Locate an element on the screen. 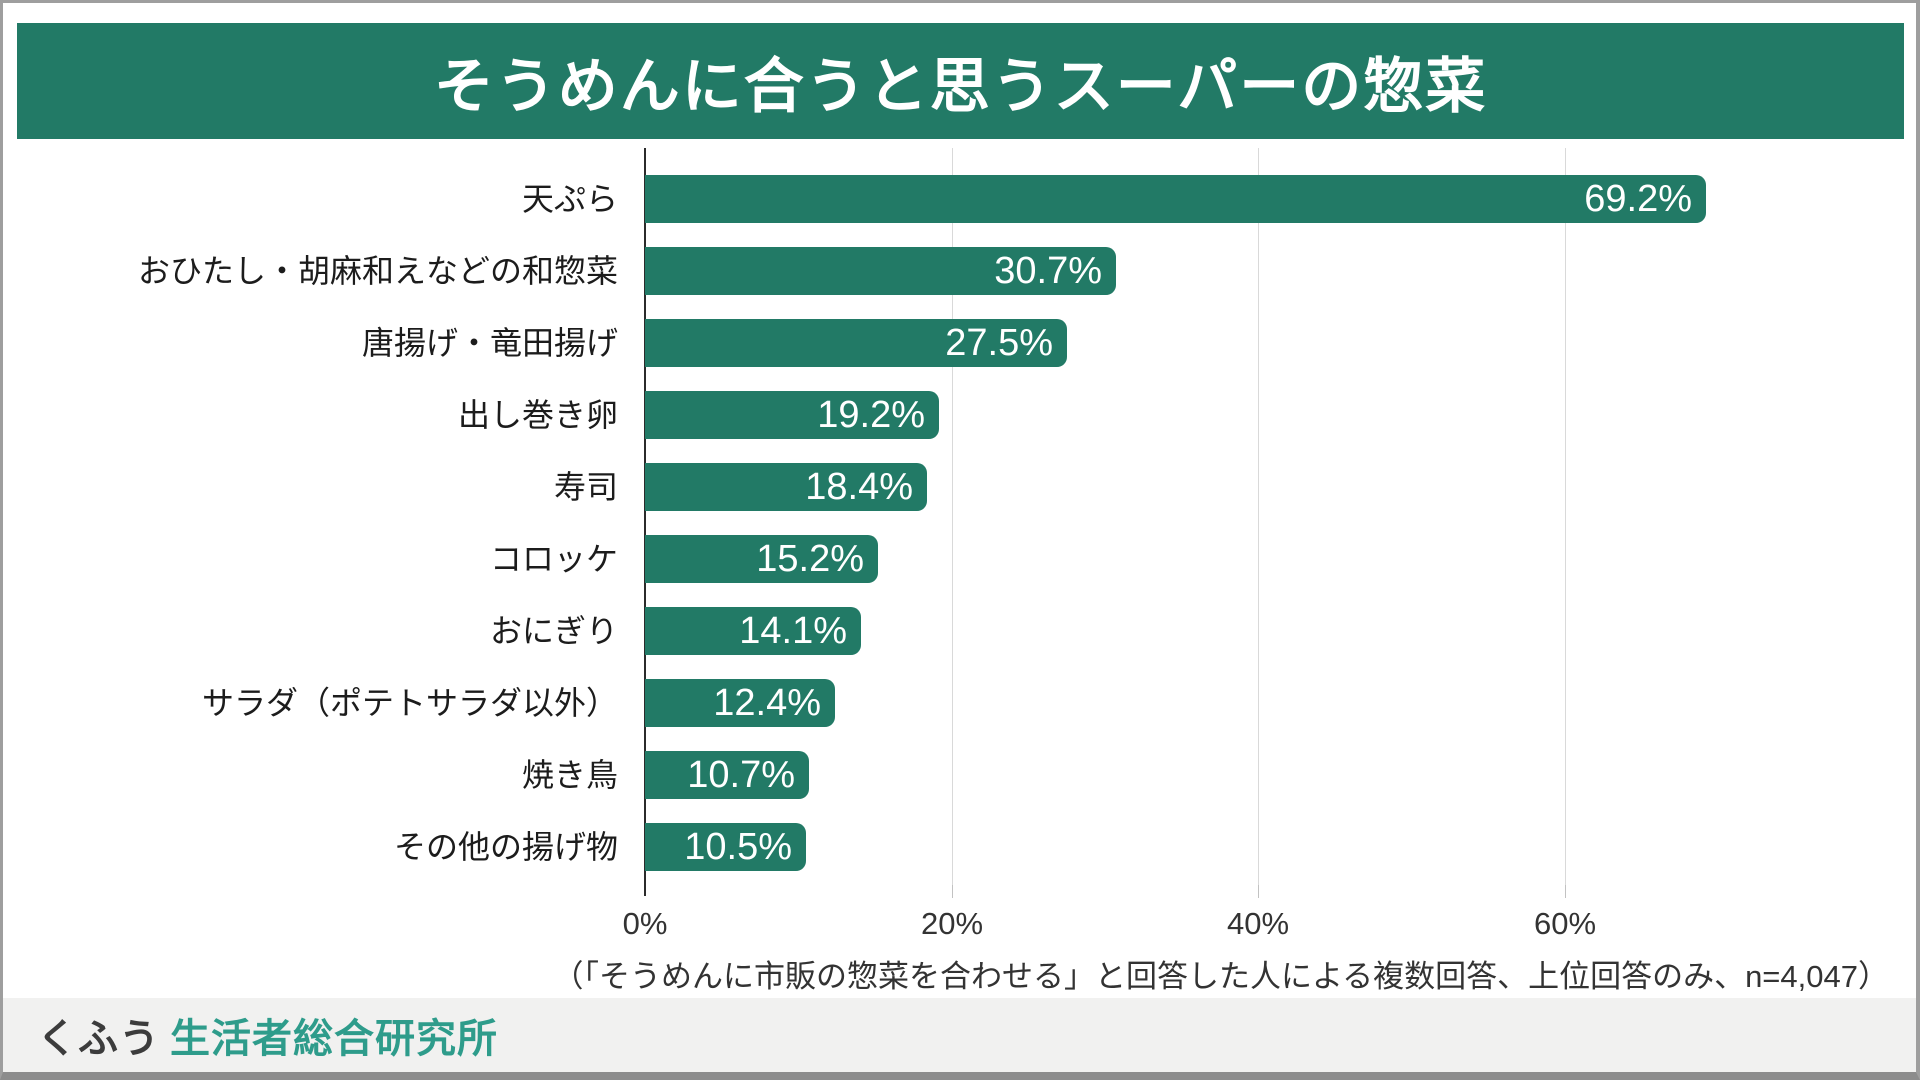  bar-value-label: 27.5% is located at coordinates (999, 342).